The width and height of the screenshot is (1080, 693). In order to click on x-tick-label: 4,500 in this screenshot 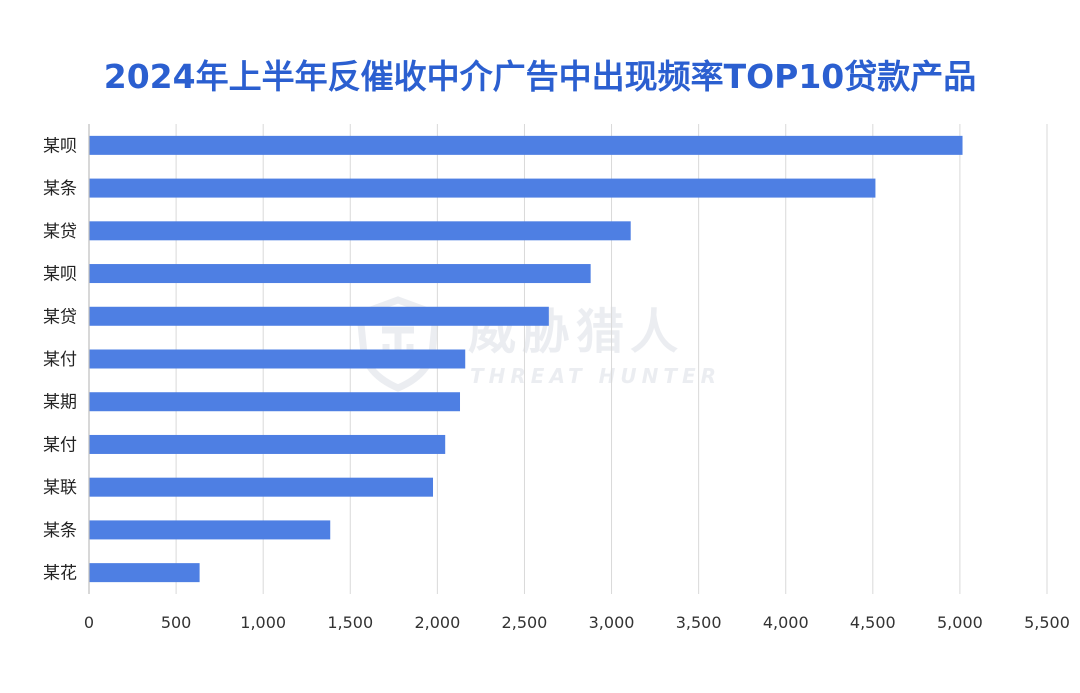, I will do `click(873, 622)`.